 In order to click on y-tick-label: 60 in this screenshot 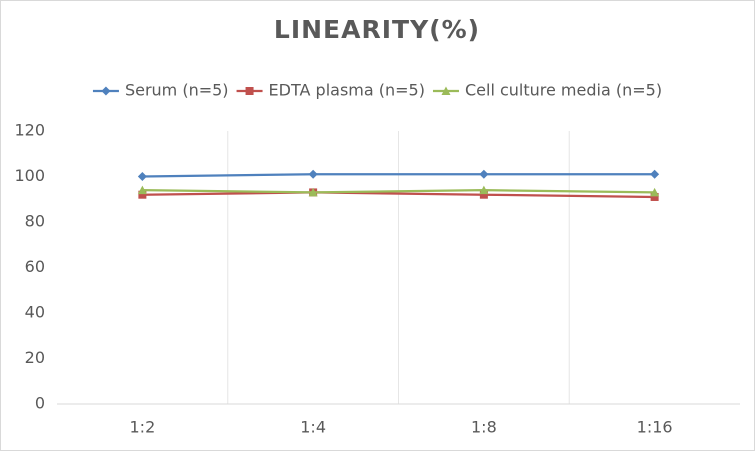, I will do `click(35, 266)`.